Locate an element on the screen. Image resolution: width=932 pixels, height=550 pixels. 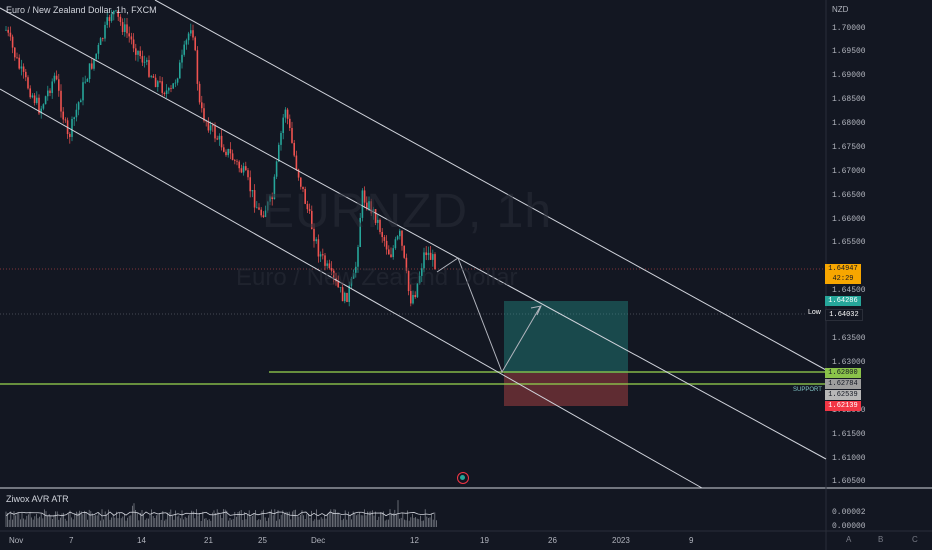
projection-path is located at coordinates (488, 315).